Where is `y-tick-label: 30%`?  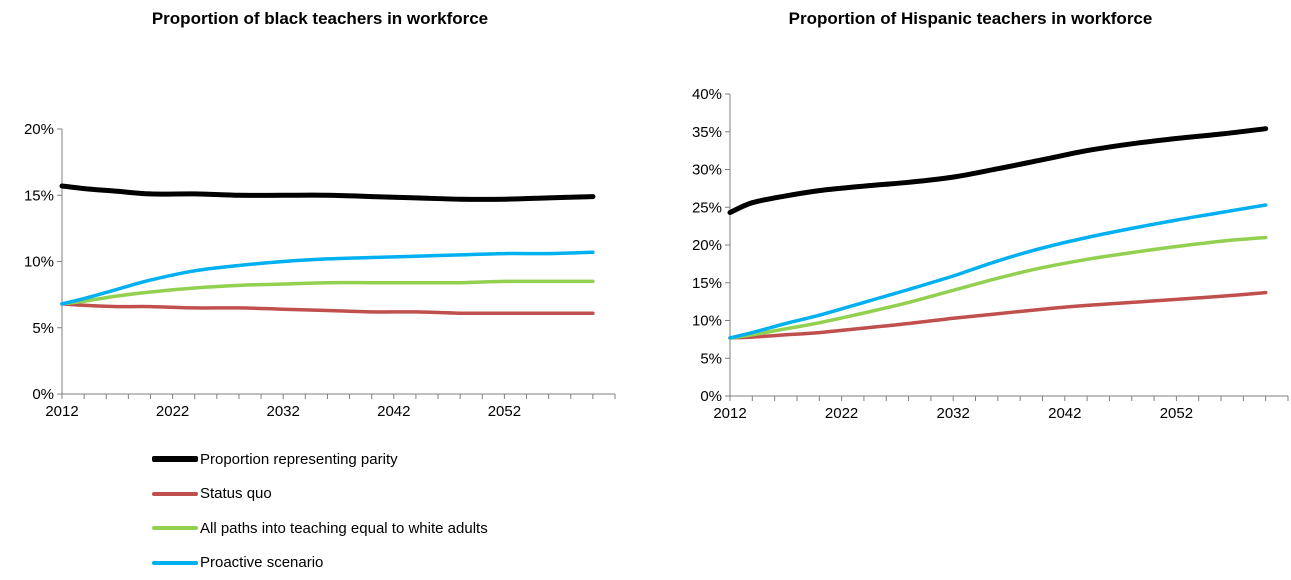 y-tick-label: 30% is located at coordinates (707, 170).